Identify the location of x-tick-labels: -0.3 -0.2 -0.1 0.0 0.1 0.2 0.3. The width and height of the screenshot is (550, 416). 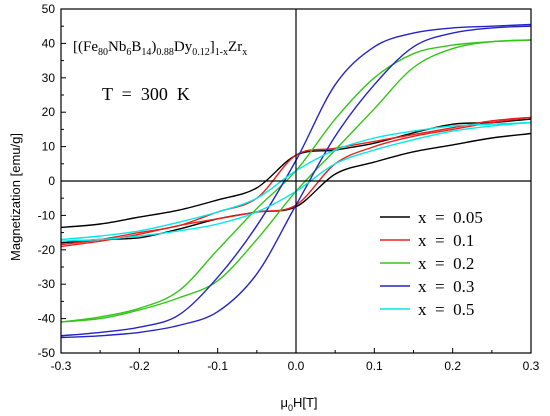
(295, 366).